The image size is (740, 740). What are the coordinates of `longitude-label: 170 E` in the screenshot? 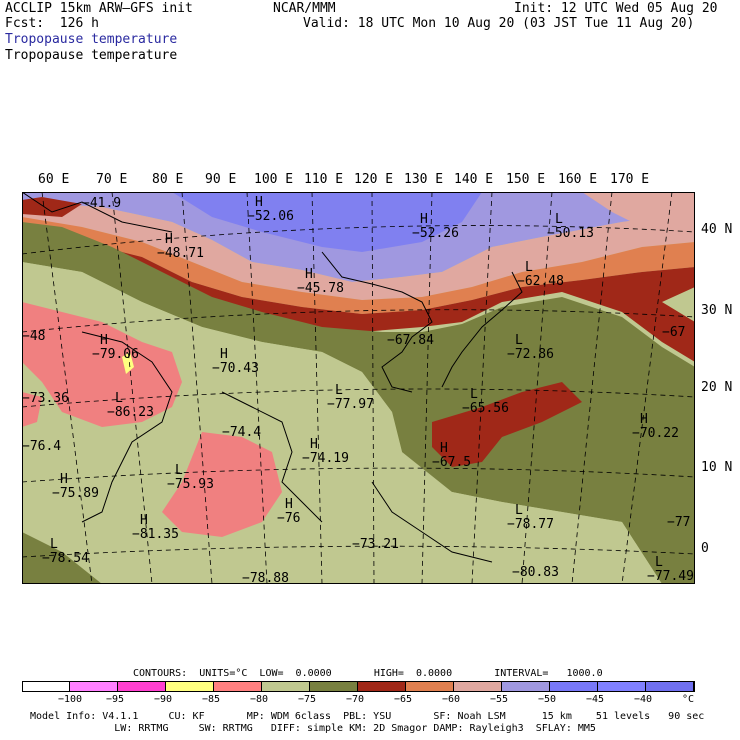 It's located at (630, 179).